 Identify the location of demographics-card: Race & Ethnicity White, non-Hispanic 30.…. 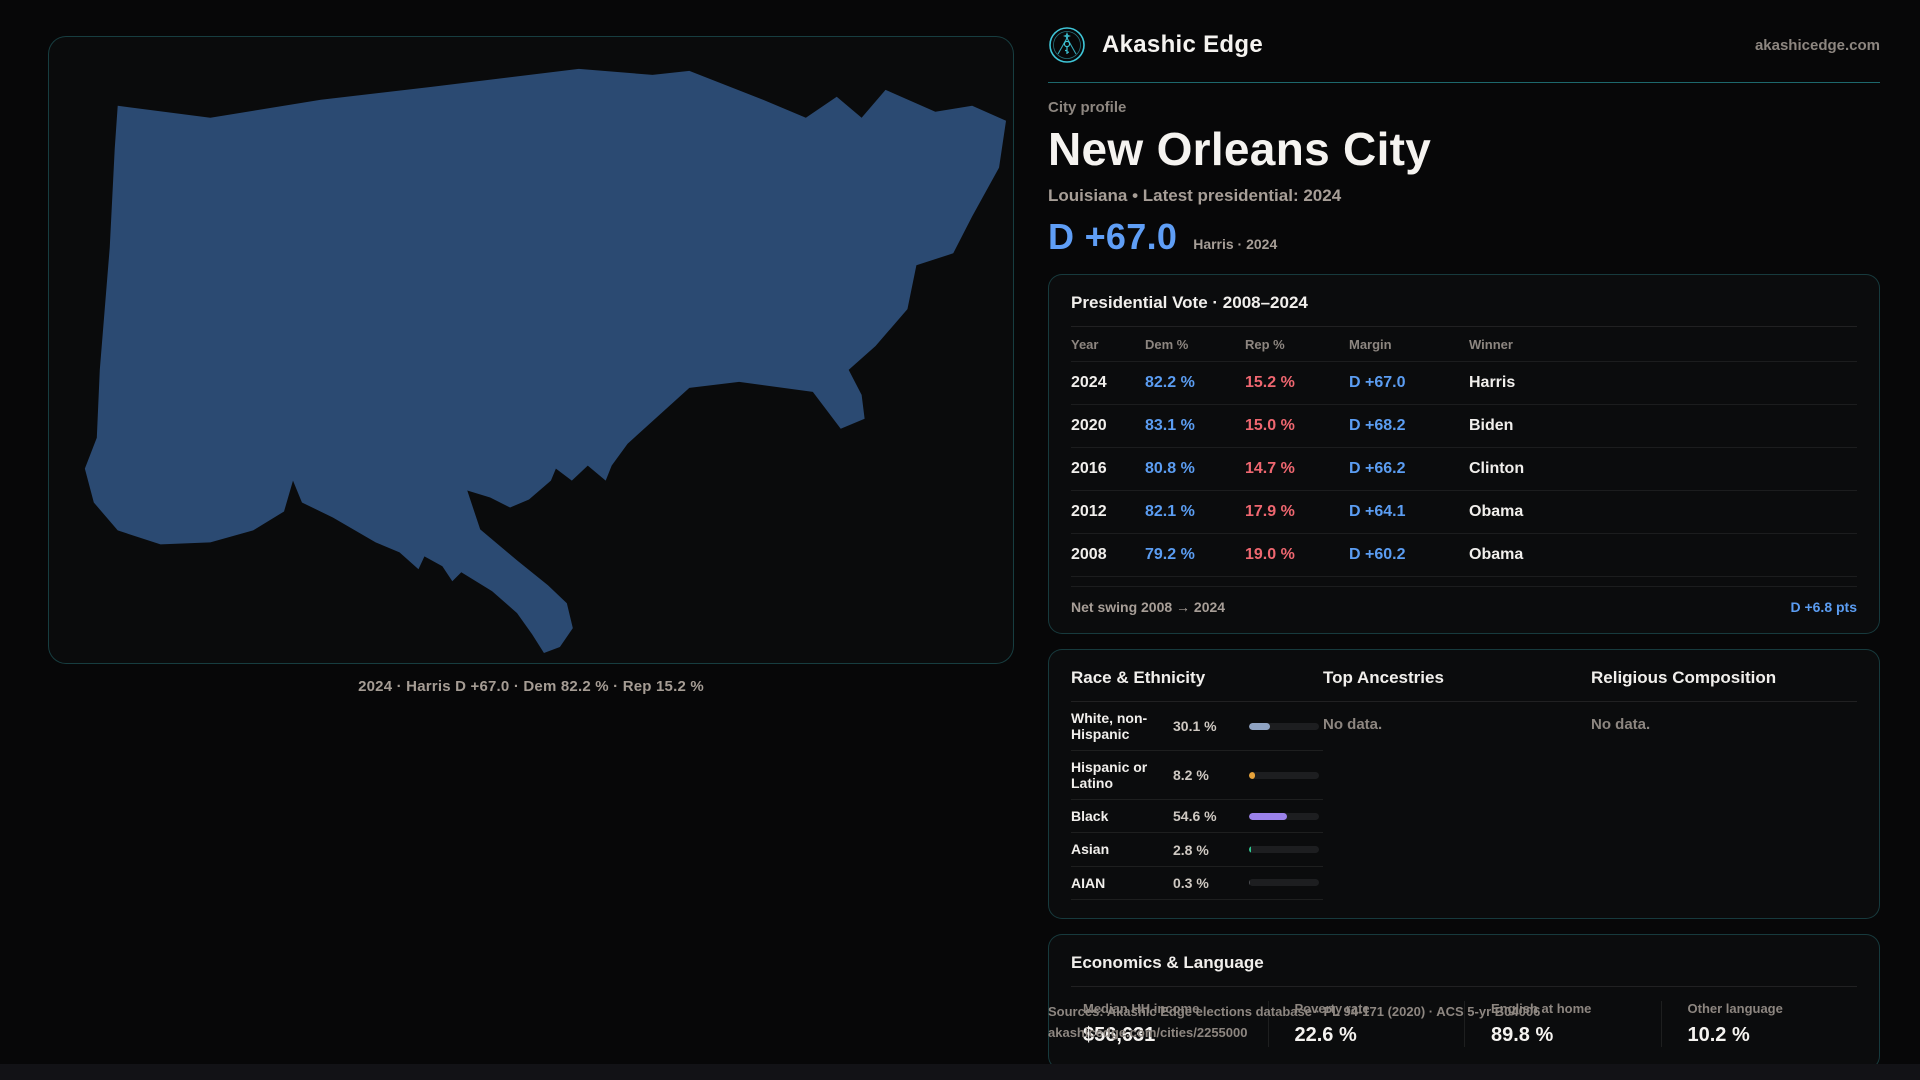
(1464, 784).